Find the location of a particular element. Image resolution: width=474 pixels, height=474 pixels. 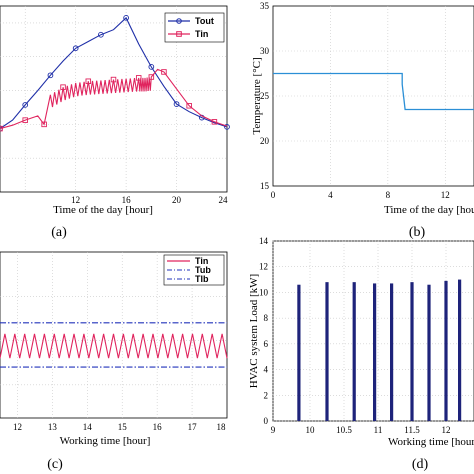

panel-c-xlabel: Working time [hour] is located at coordinates (105, 441).